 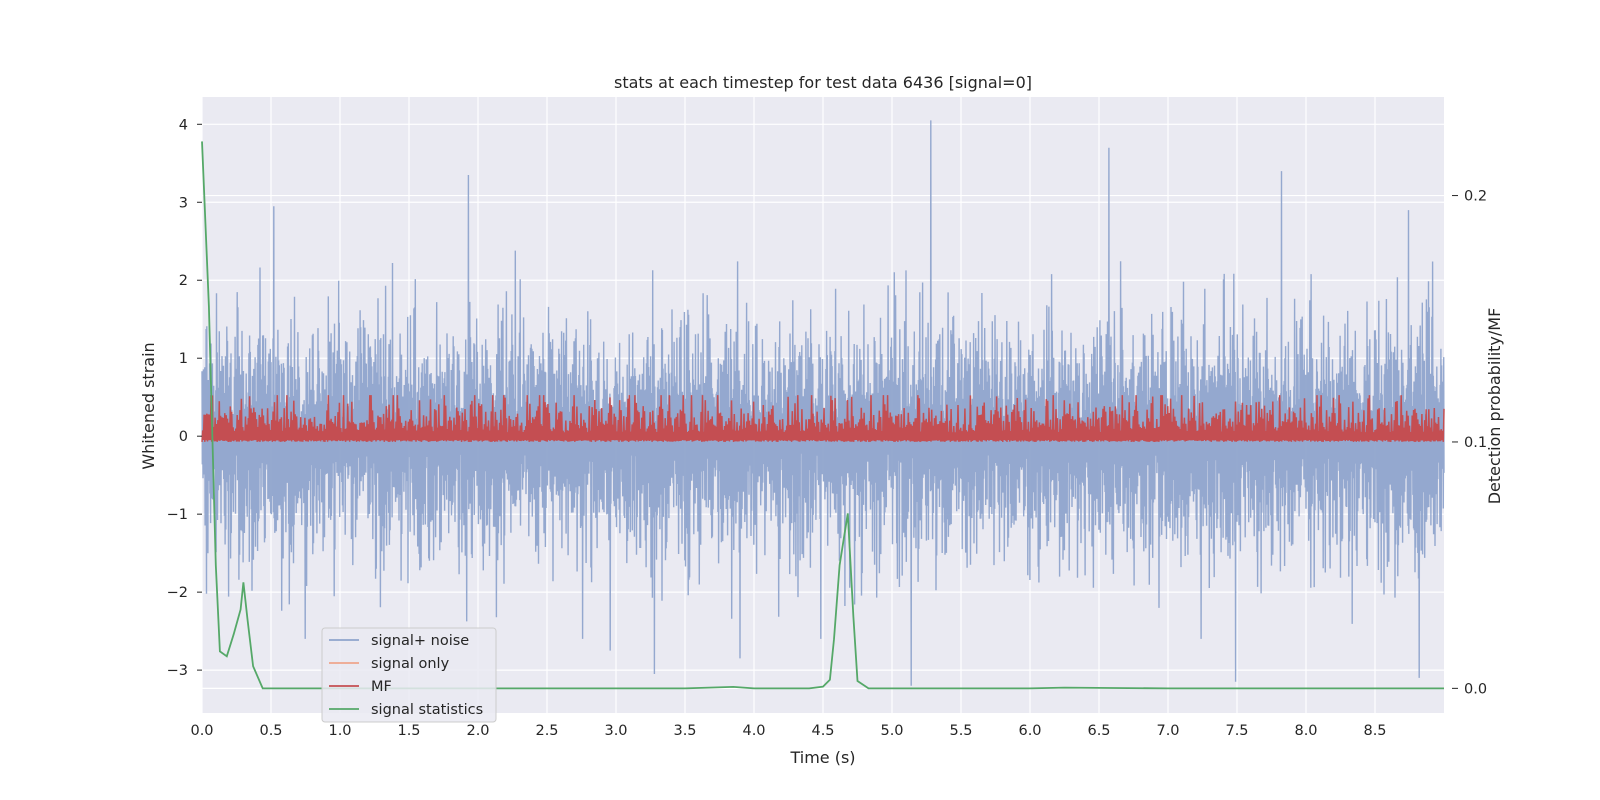 I want to click on x-tick-label: 6.5, so click(x=1098, y=731).